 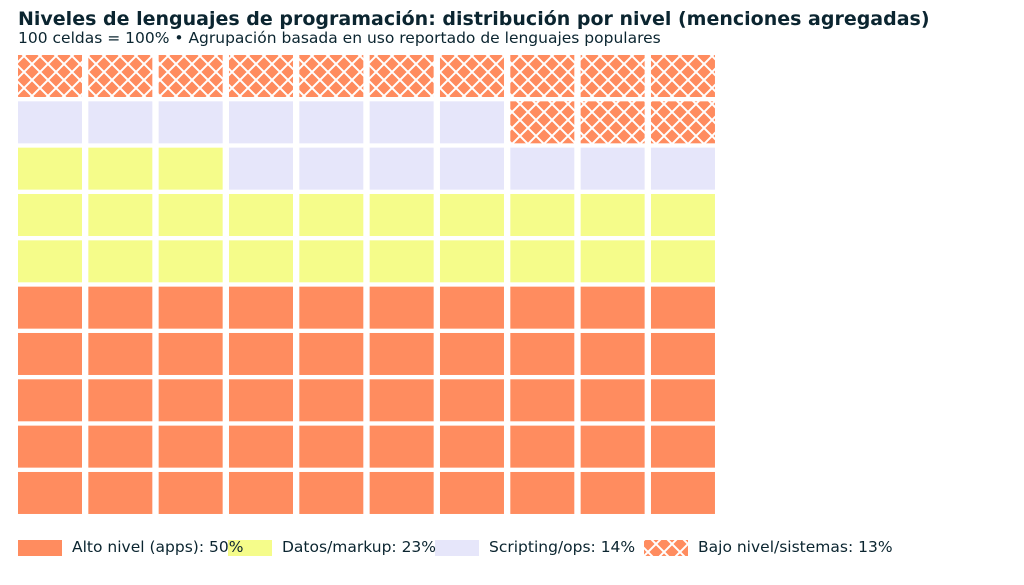 What do you see at coordinates (158, 547) in the screenshot?
I see `legend-label: Alto nivel (apps): 50%` at bounding box center [158, 547].